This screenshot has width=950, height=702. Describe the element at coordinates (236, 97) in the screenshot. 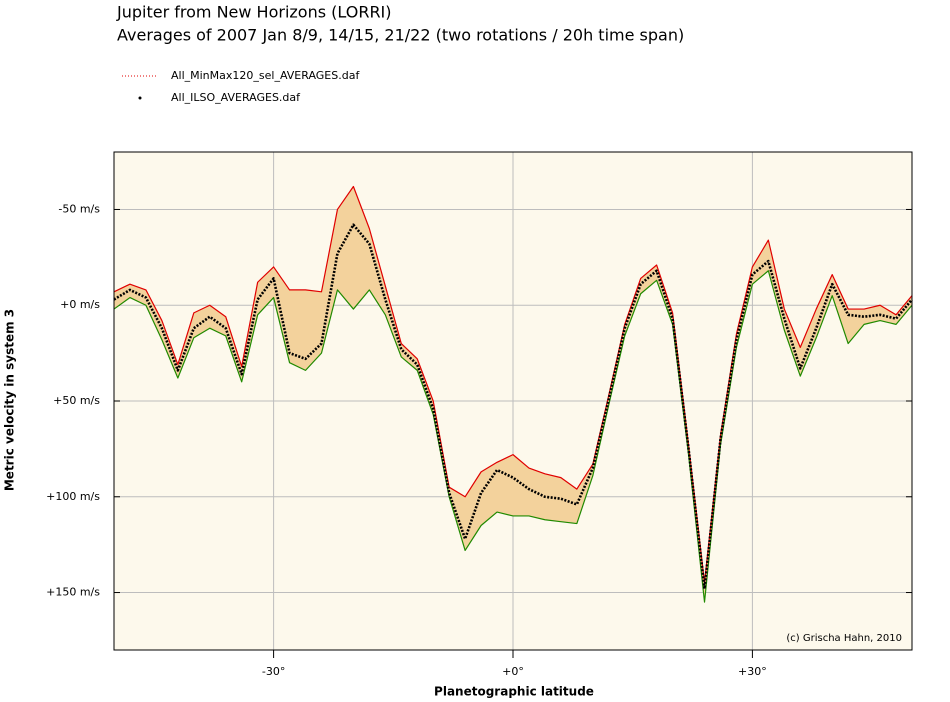

I see `legend-label: All_ILSO_AVERAGES.daf` at that location.